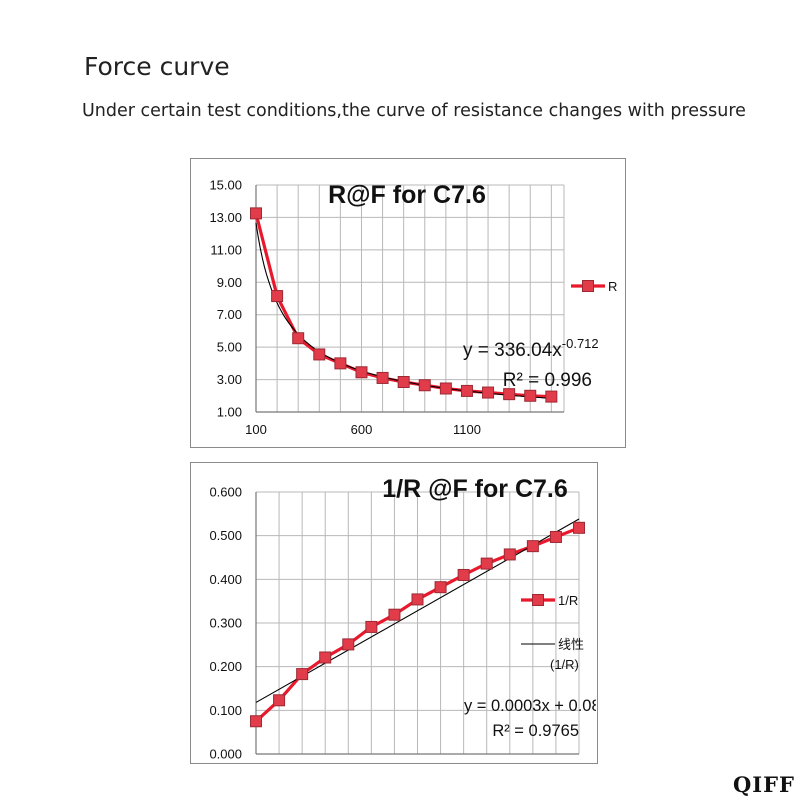 Image resolution: width=800 pixels, height=800 pixels. What do you see at coordinates (229, 282) in the screenshot?
I see `y-tick-label: 9.00` at bounding box center [229, 282].